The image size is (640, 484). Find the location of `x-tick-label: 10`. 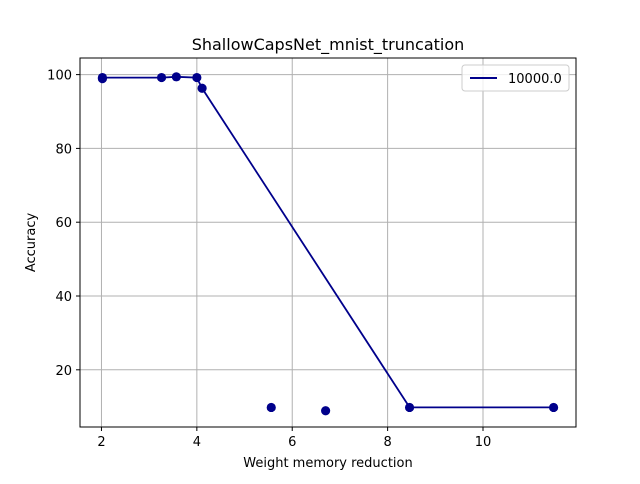

x-tick-label: 10 is located at coordinates (483, 442).